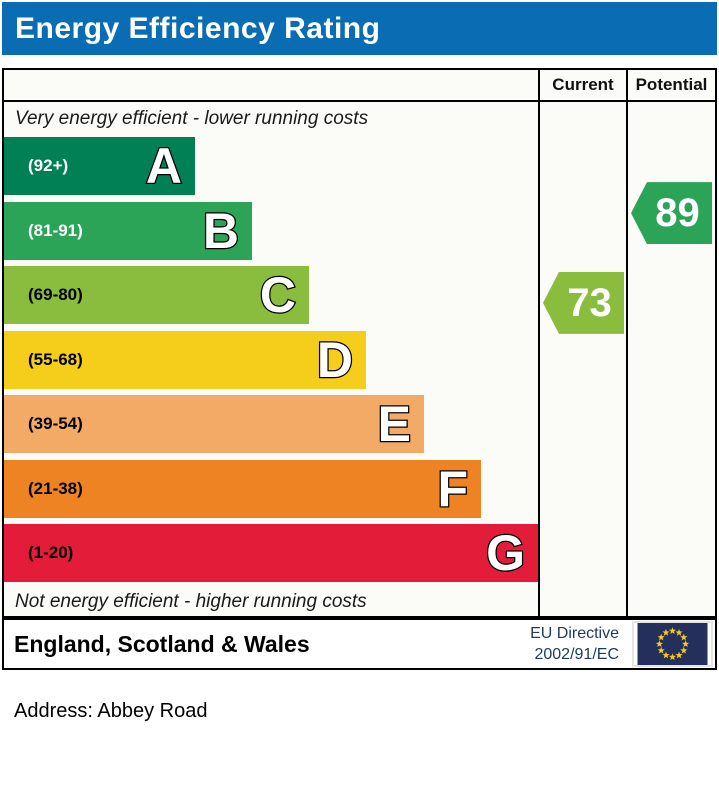  What do you see at coordinates (55, 488) in the screenshot?
I see `band-range-label: (21-38)` at bounding box center [55, 488].